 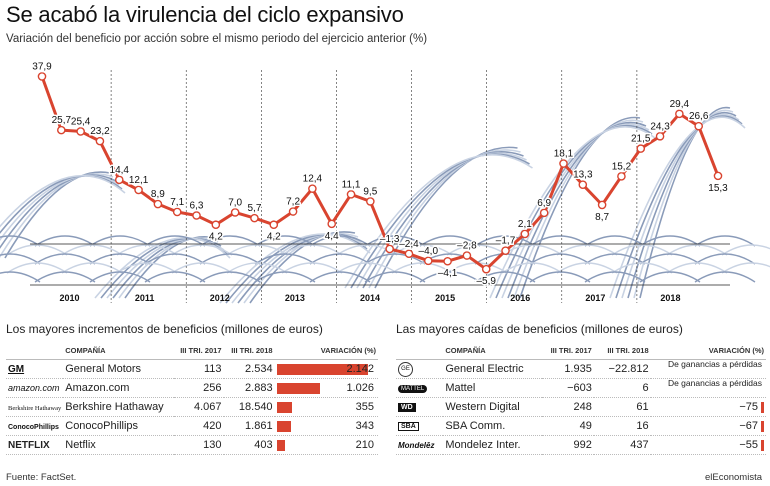 What do you see at coordinates (41, 477) in the screenshot?
I see `source-note: Fuente: FactSet.` at bounding box center [41, 477].